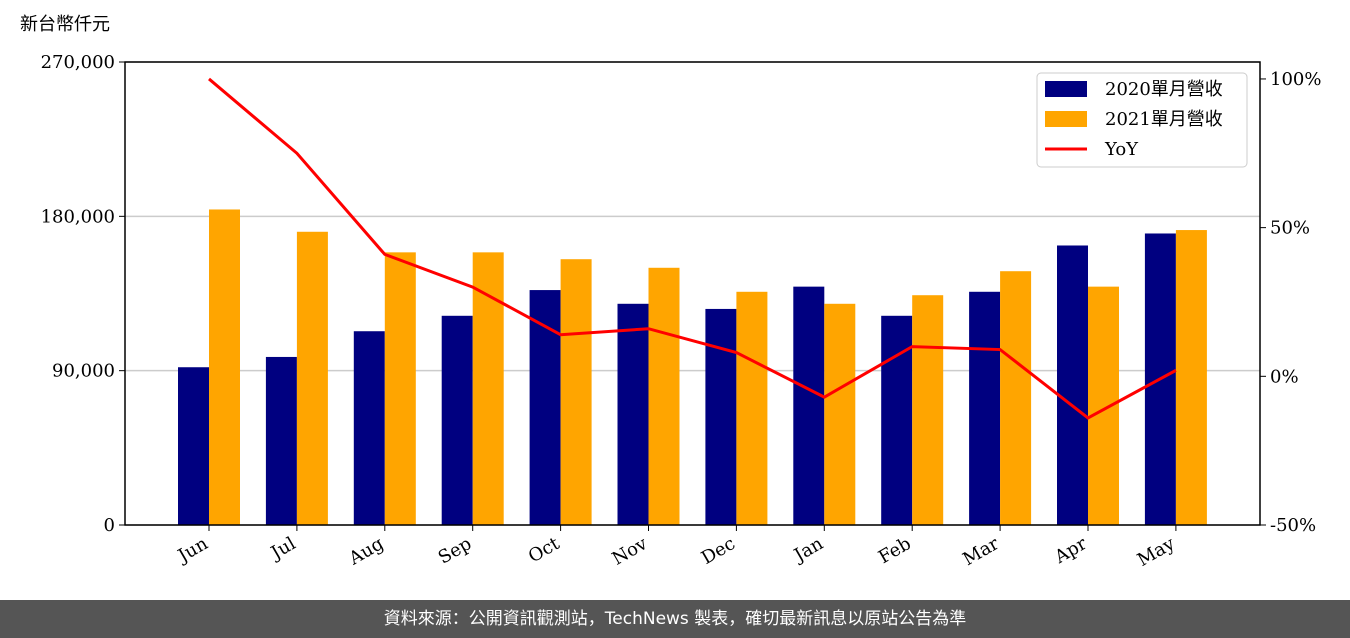 The width and height of the screenshot is (1350, 638). What do you see at coordinates (455, 550) in the screenshot?
I see `x-tick-label: Sep` at bounding box center [455, 550].